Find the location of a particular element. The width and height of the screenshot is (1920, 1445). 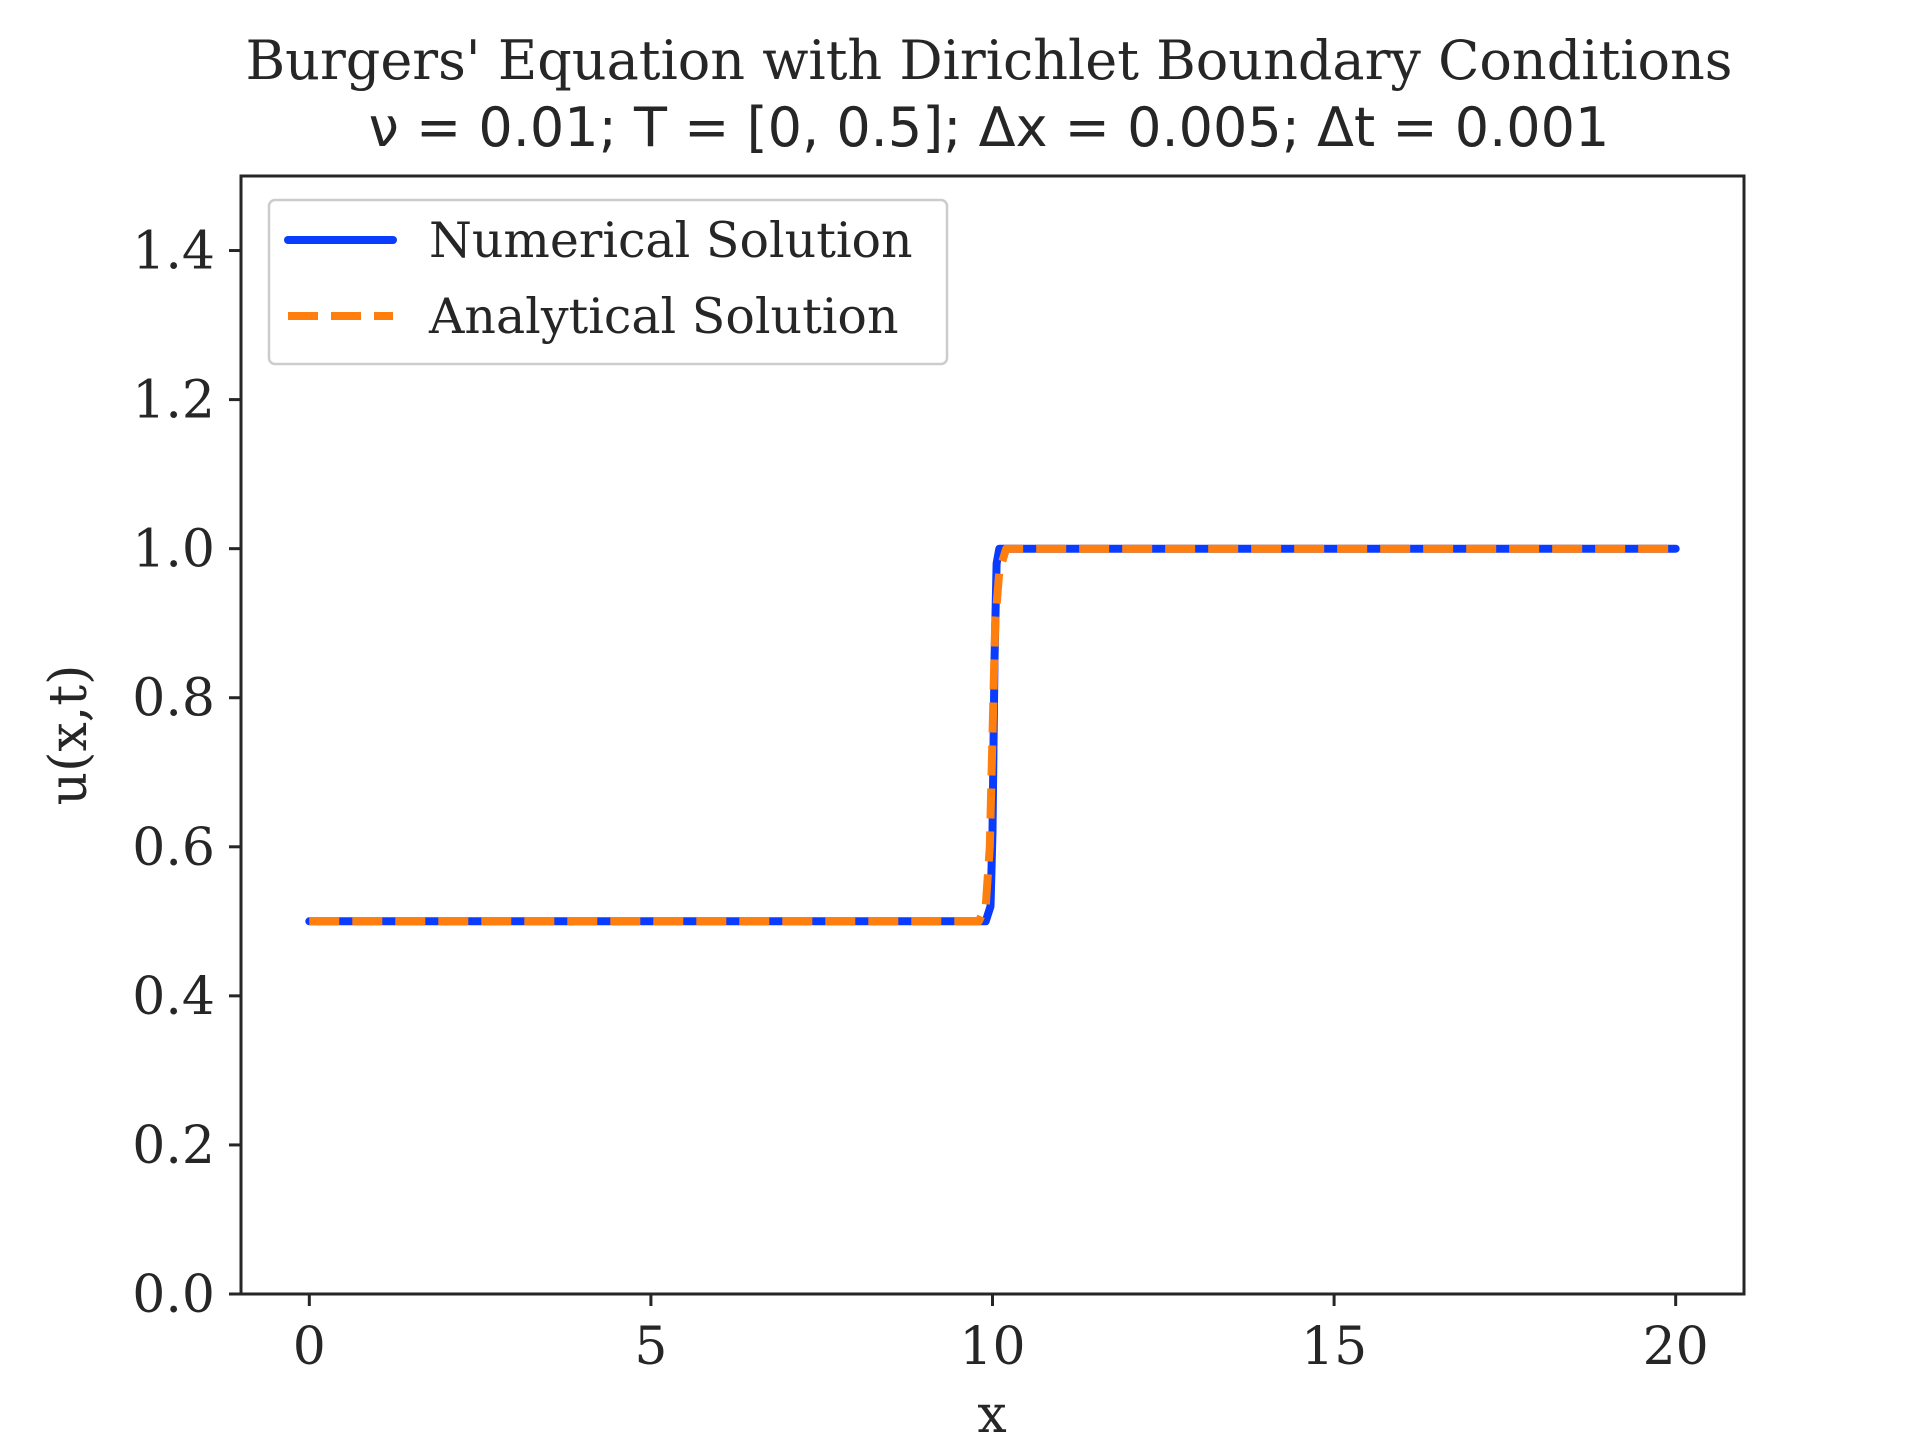

legend-label-numerical: Numerical Solution is located at coordinates (671, 240).